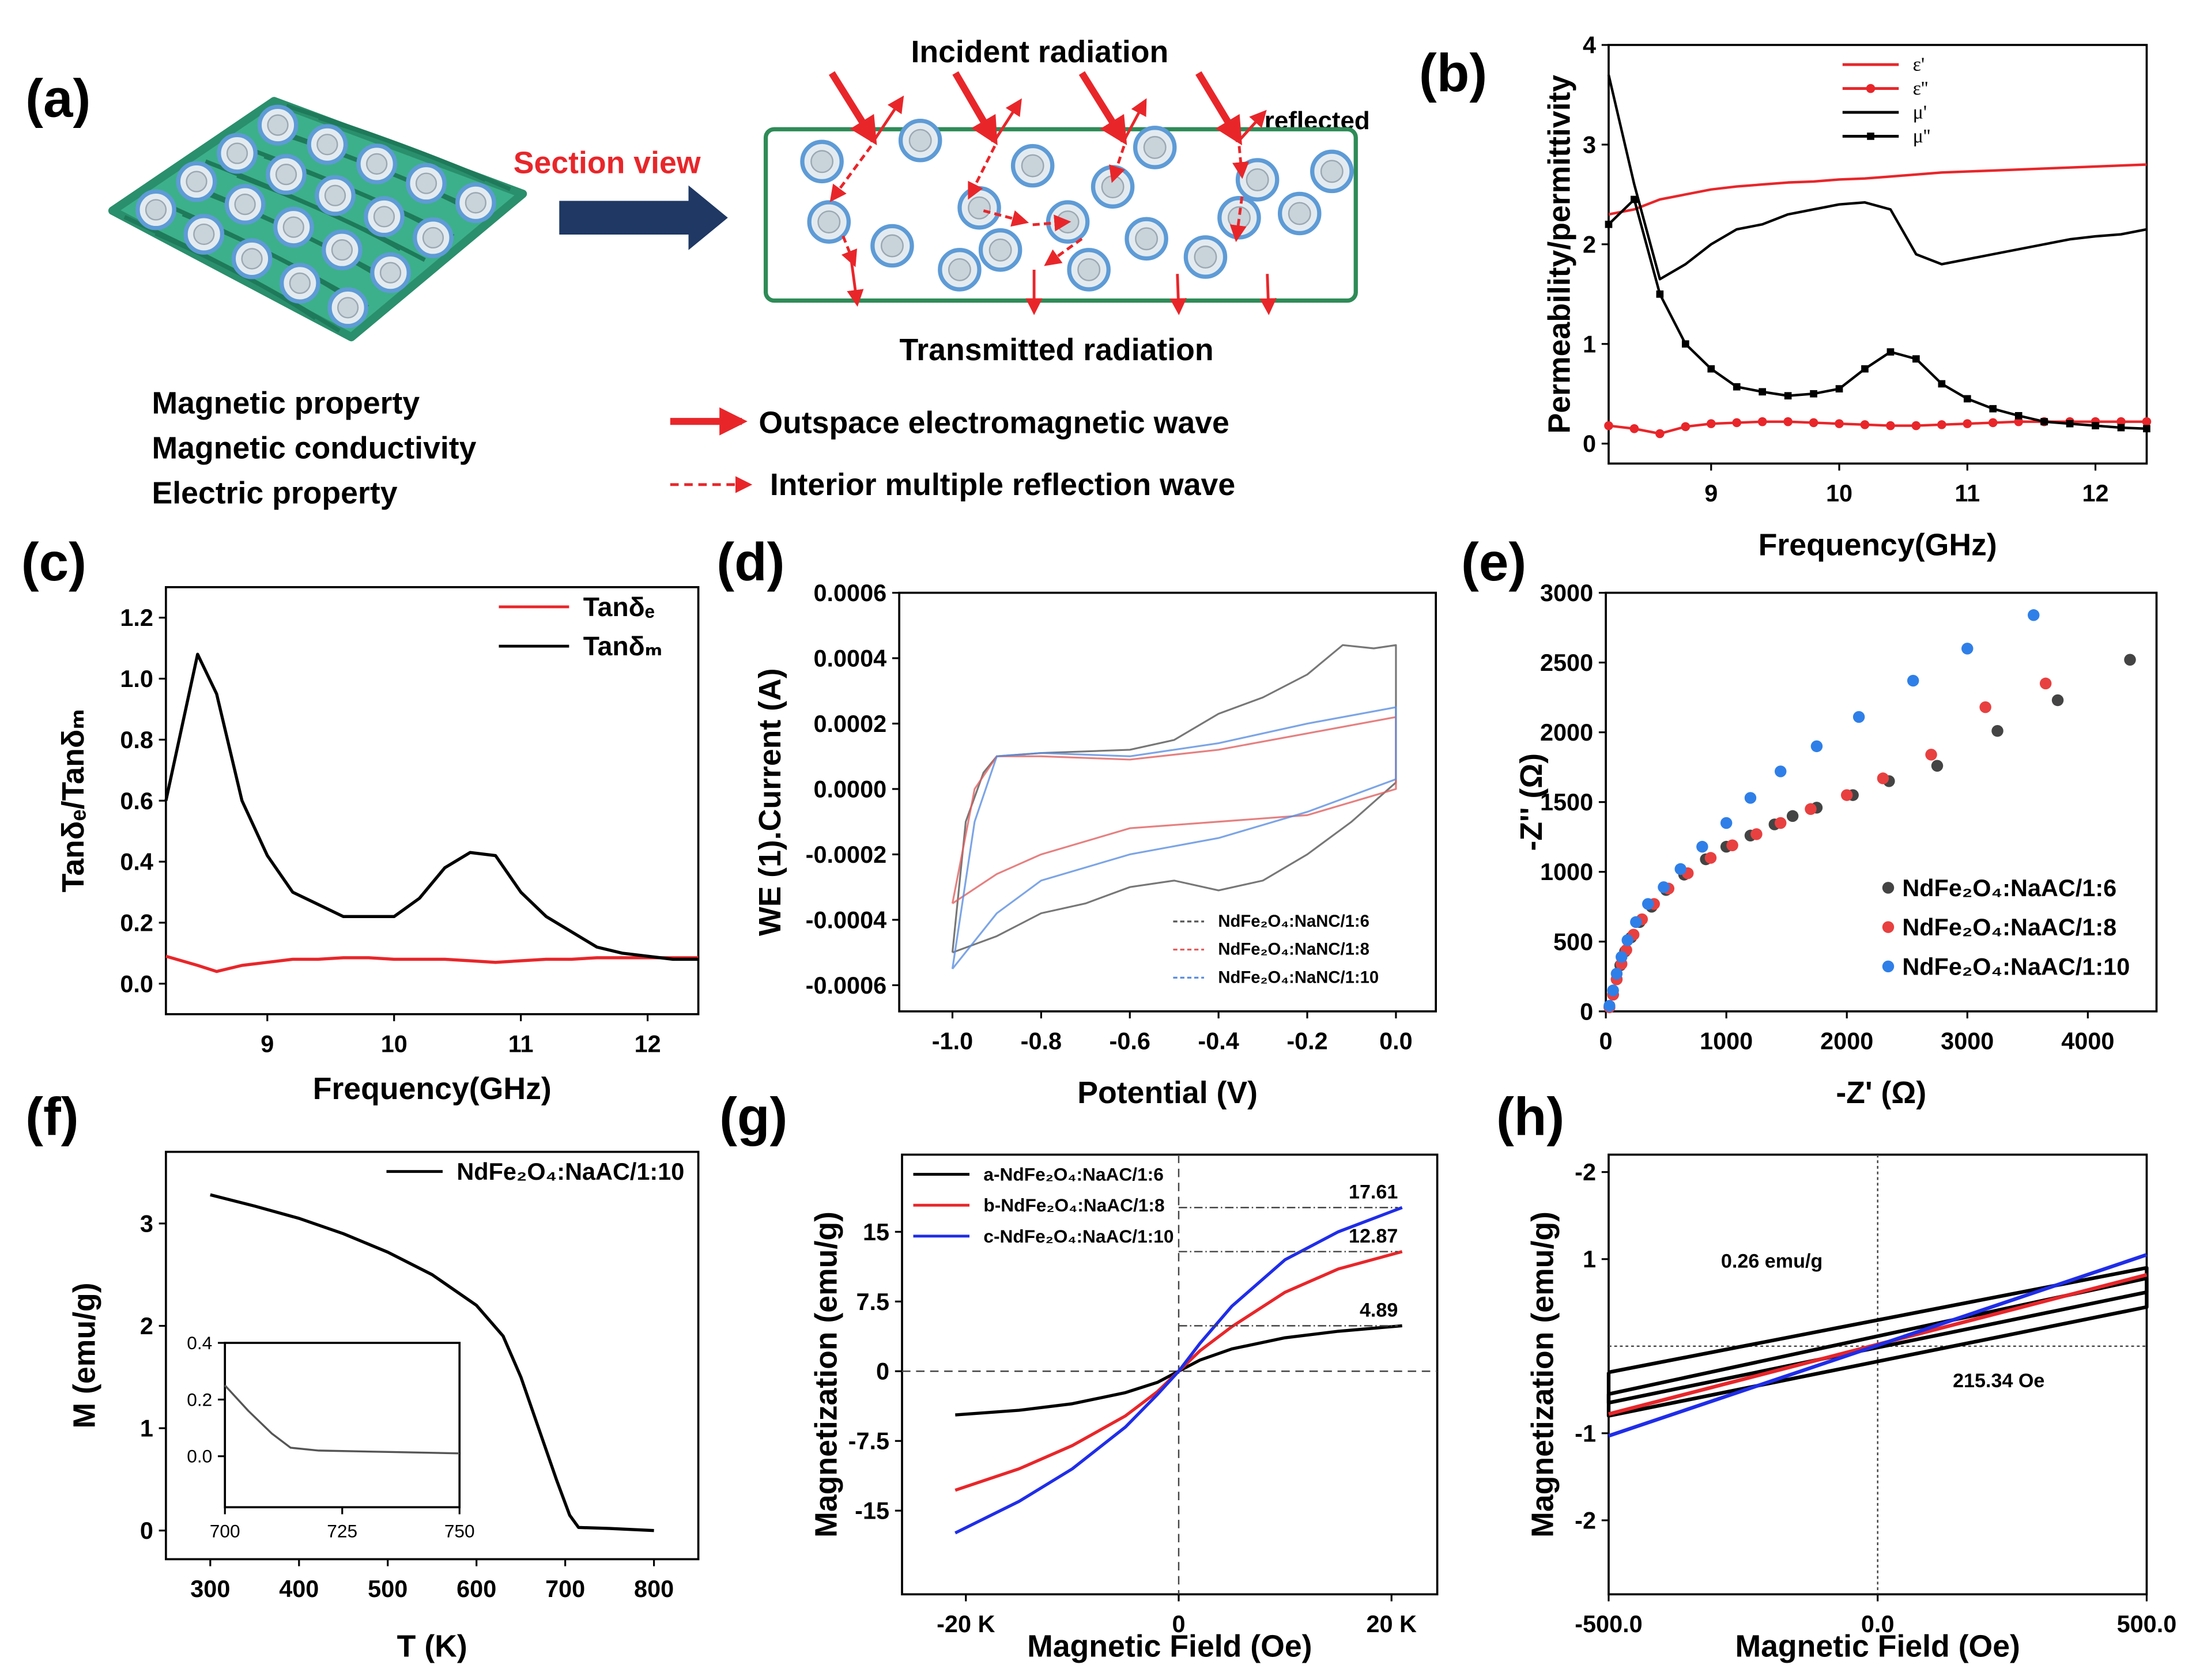 The width and height of the screenshot is (2196, 1680). Describe the element at coordinates (1373, 1192) in the screenshot. I see `annotation-label: 17.61` at that location.